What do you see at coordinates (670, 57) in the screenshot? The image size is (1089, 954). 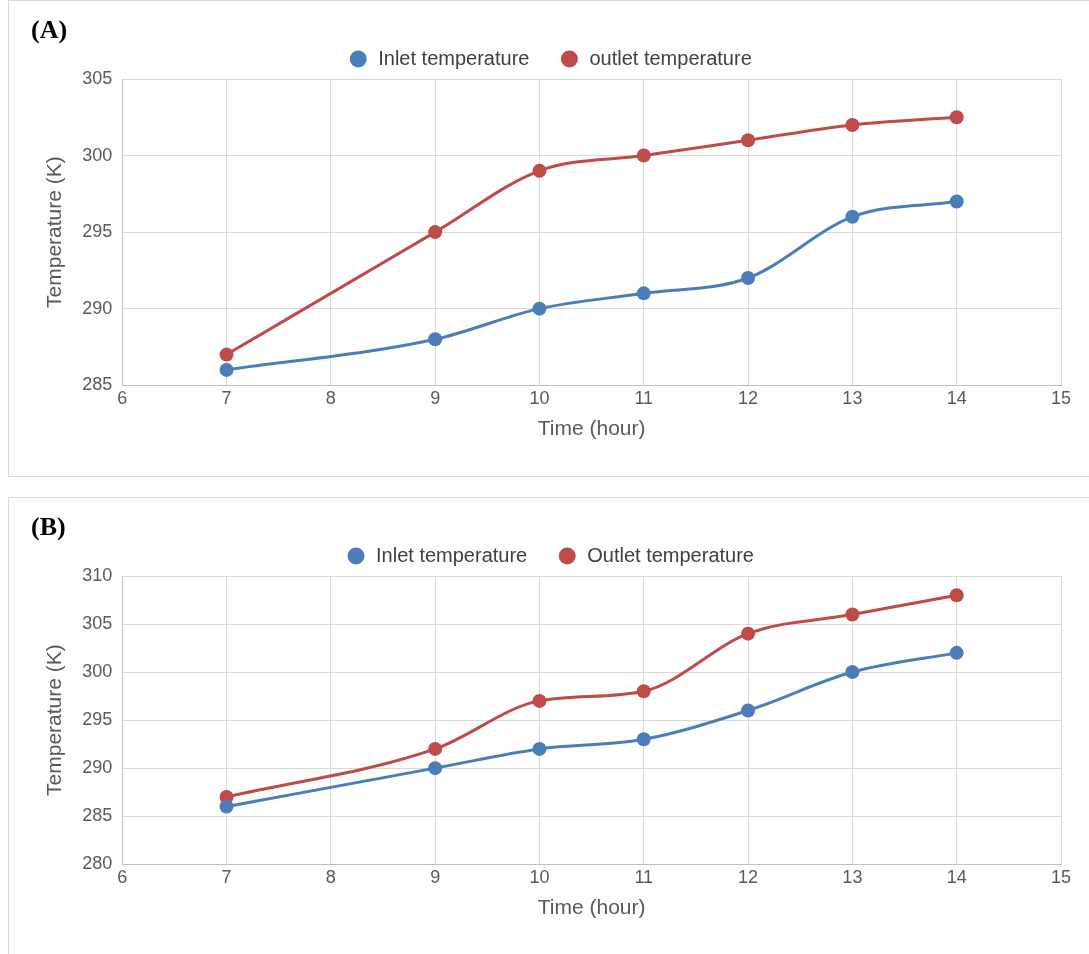 I see `legend-label: outlet temperature` at bounding box center [670, 57].